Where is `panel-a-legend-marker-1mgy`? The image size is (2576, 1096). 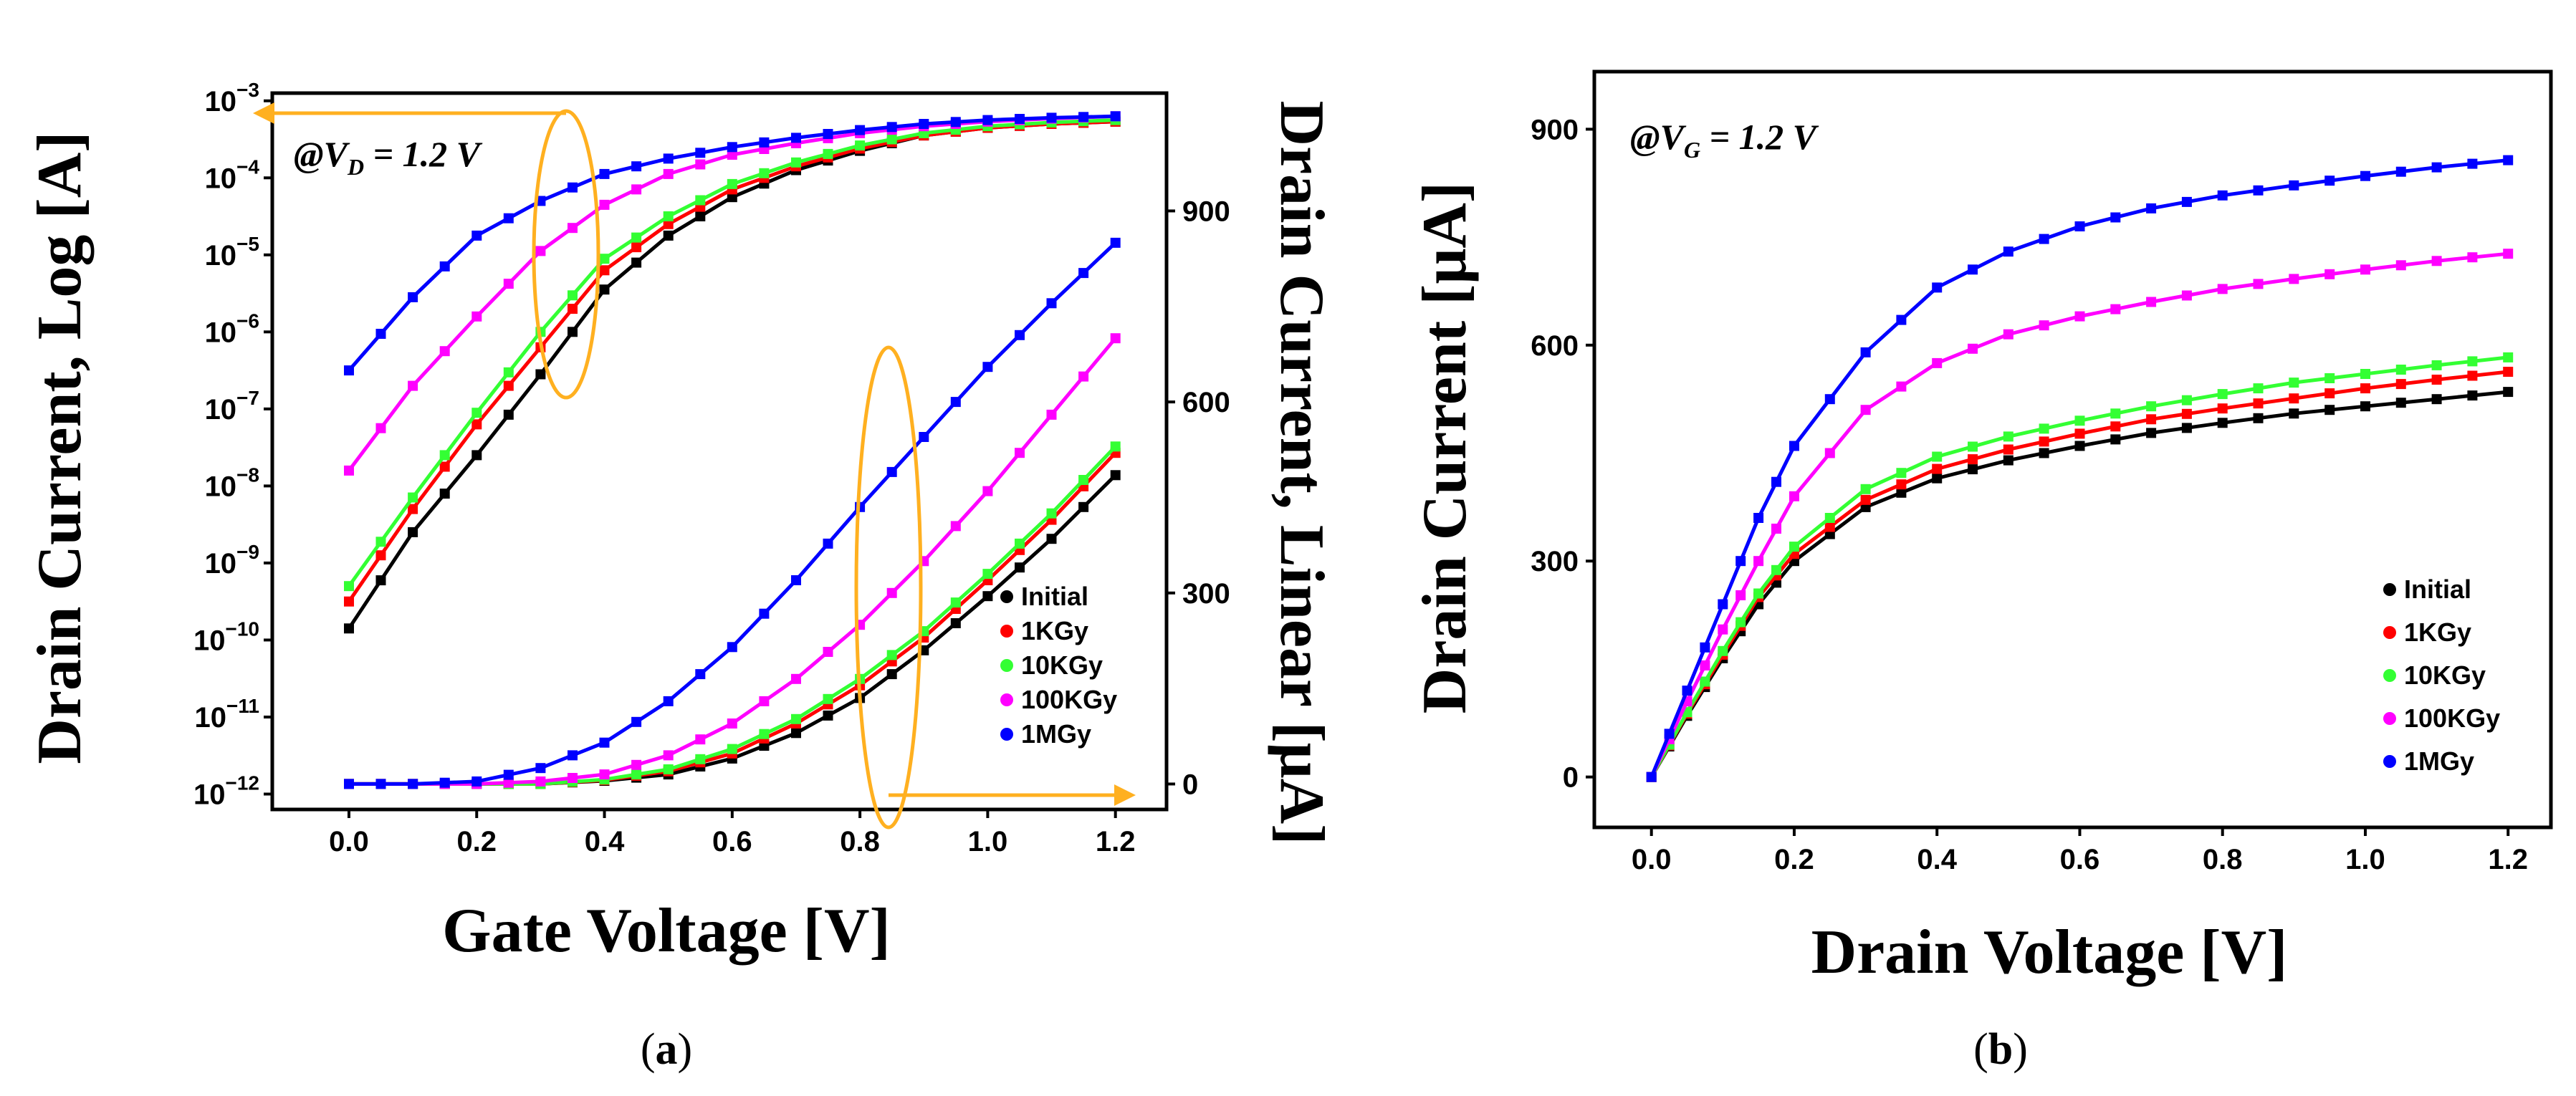
panel-a-legend-marker-1mgy is located at coordinates (1007, 734).